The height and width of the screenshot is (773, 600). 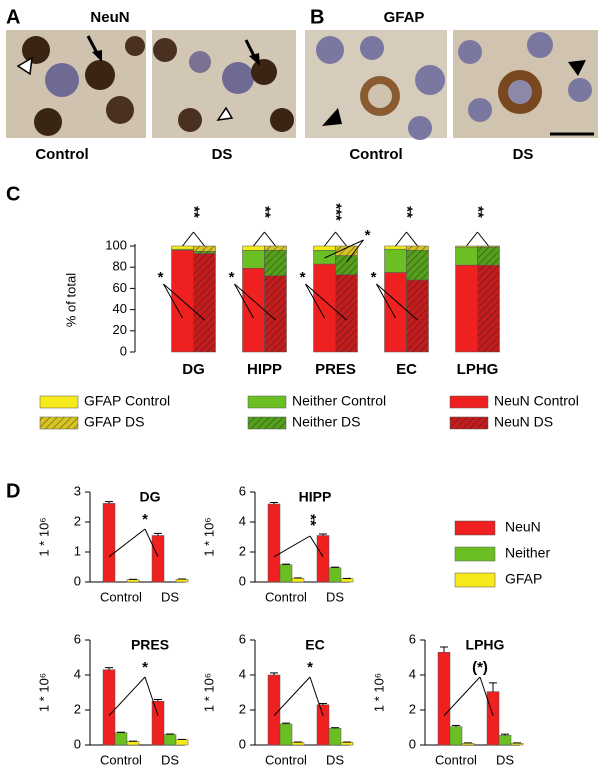 I want to click on y-tick-label: 100, so click(x=116, y=244).